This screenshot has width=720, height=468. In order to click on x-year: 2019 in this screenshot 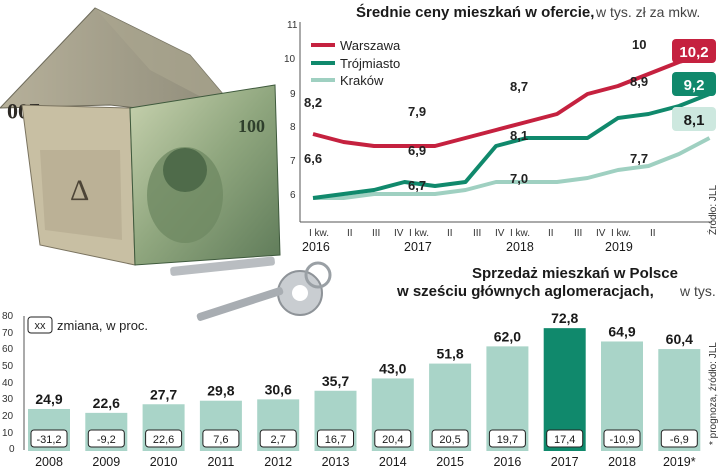, I will do `click(619, 247)`.